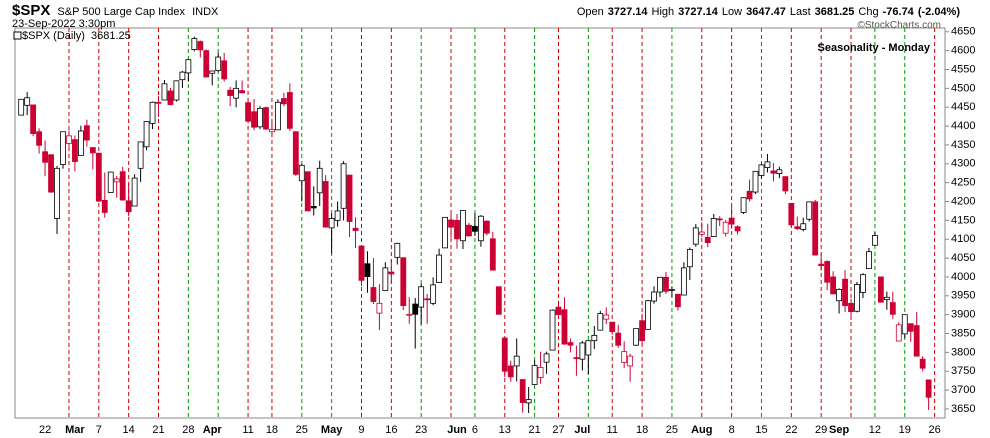 The image size is (990, 438). I want to click on datetime: 23-Sep-2022 3:30pm, so click(64, 24).